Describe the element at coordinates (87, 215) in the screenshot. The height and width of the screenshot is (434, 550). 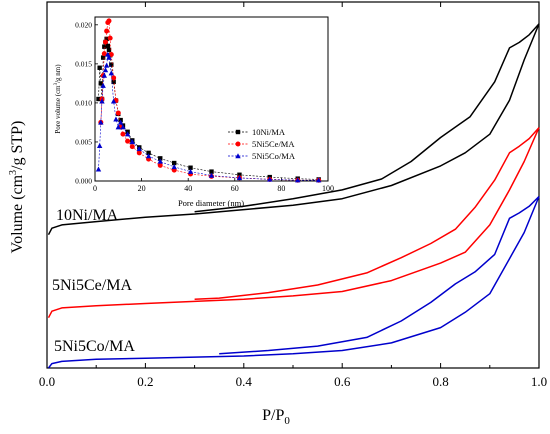
I see `series-label-10ni-ma: 10Ni/MA` at that location.